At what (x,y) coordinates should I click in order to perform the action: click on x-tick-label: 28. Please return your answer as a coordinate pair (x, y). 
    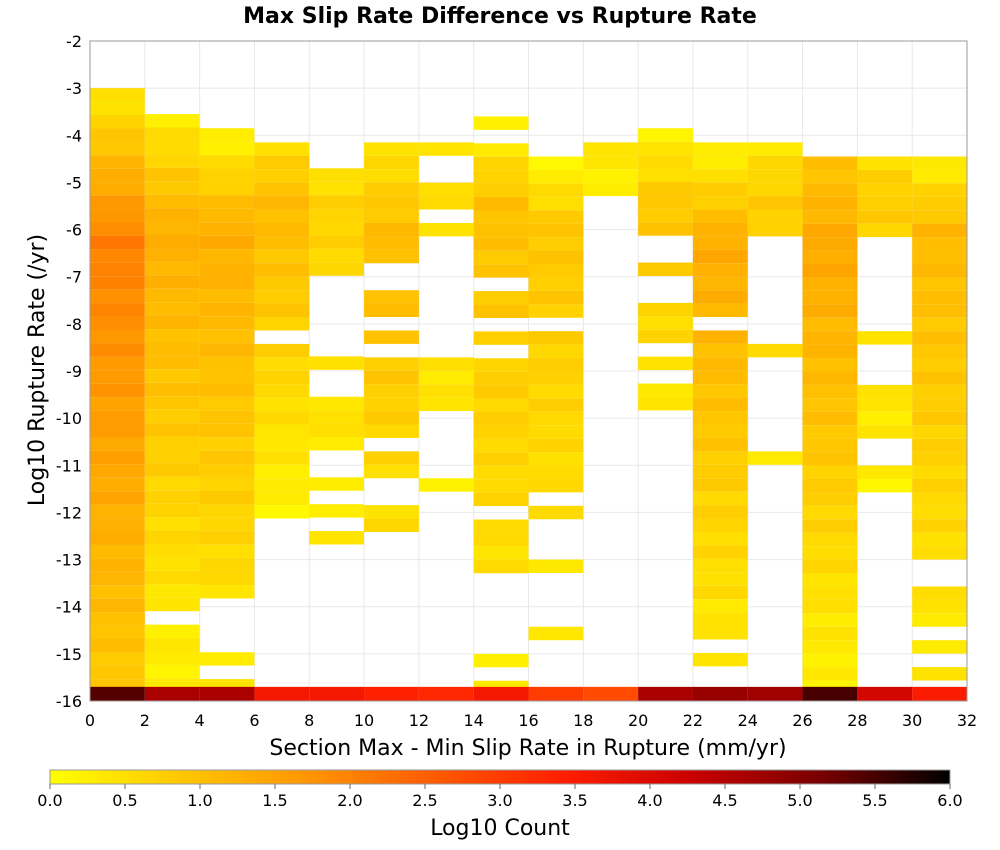
    Looking at the image, I should click on (857, 720).